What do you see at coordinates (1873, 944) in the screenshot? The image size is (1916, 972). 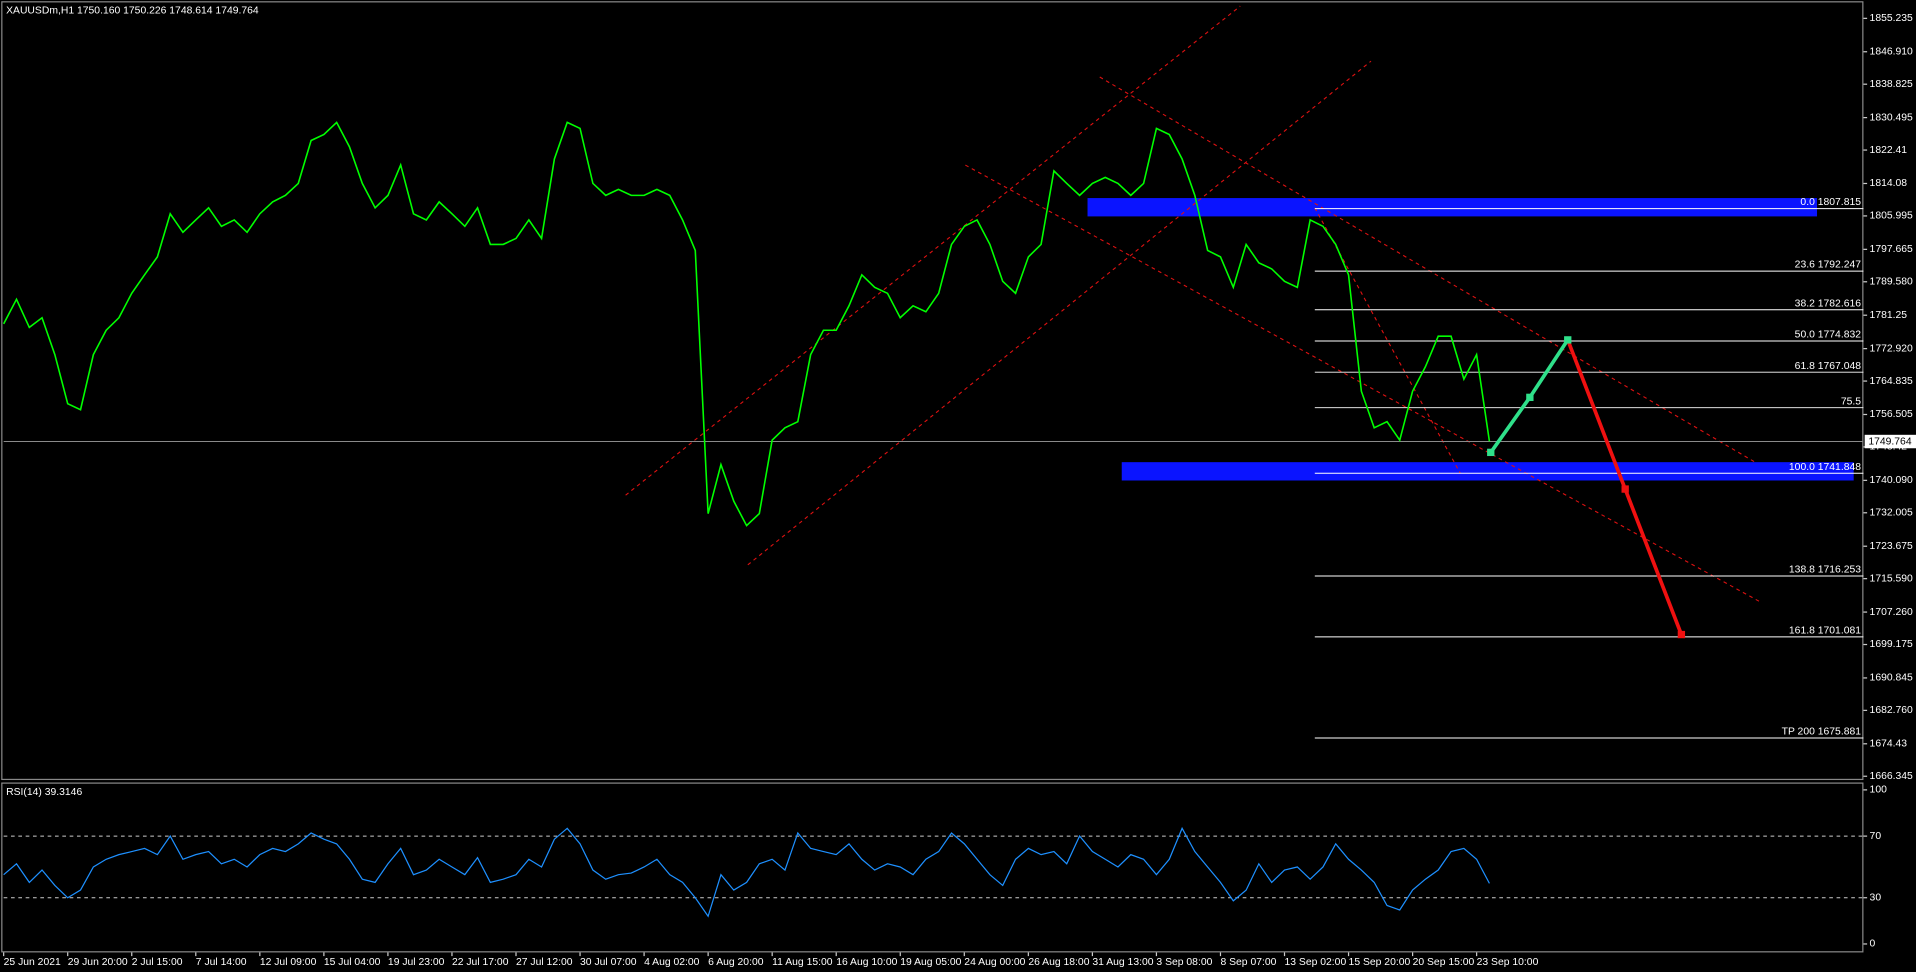 I see `y-tick-label: 0` at bounding box center [1873, 944].